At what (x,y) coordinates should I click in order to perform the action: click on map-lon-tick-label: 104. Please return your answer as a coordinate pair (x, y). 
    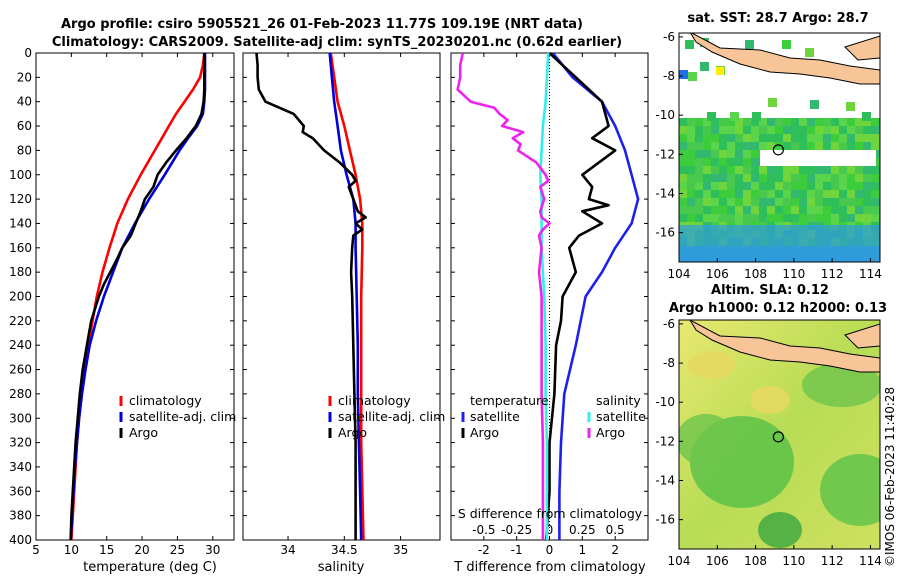
    Looking at the image, I should click on (679, 561).